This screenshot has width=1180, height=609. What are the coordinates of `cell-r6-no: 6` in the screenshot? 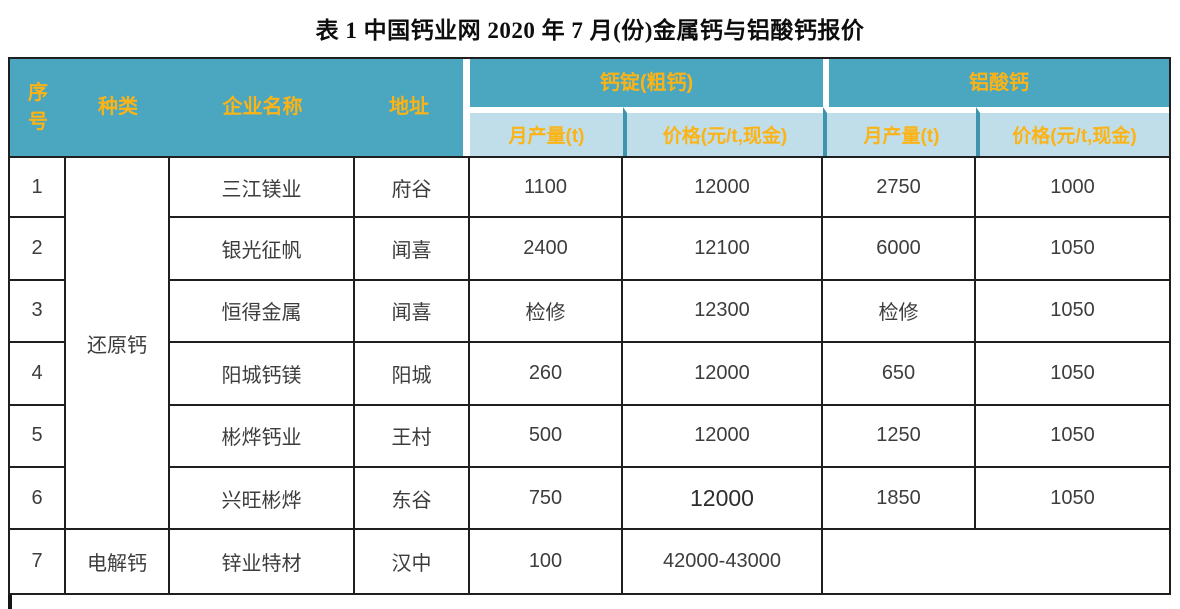 It's located at (38, 499).